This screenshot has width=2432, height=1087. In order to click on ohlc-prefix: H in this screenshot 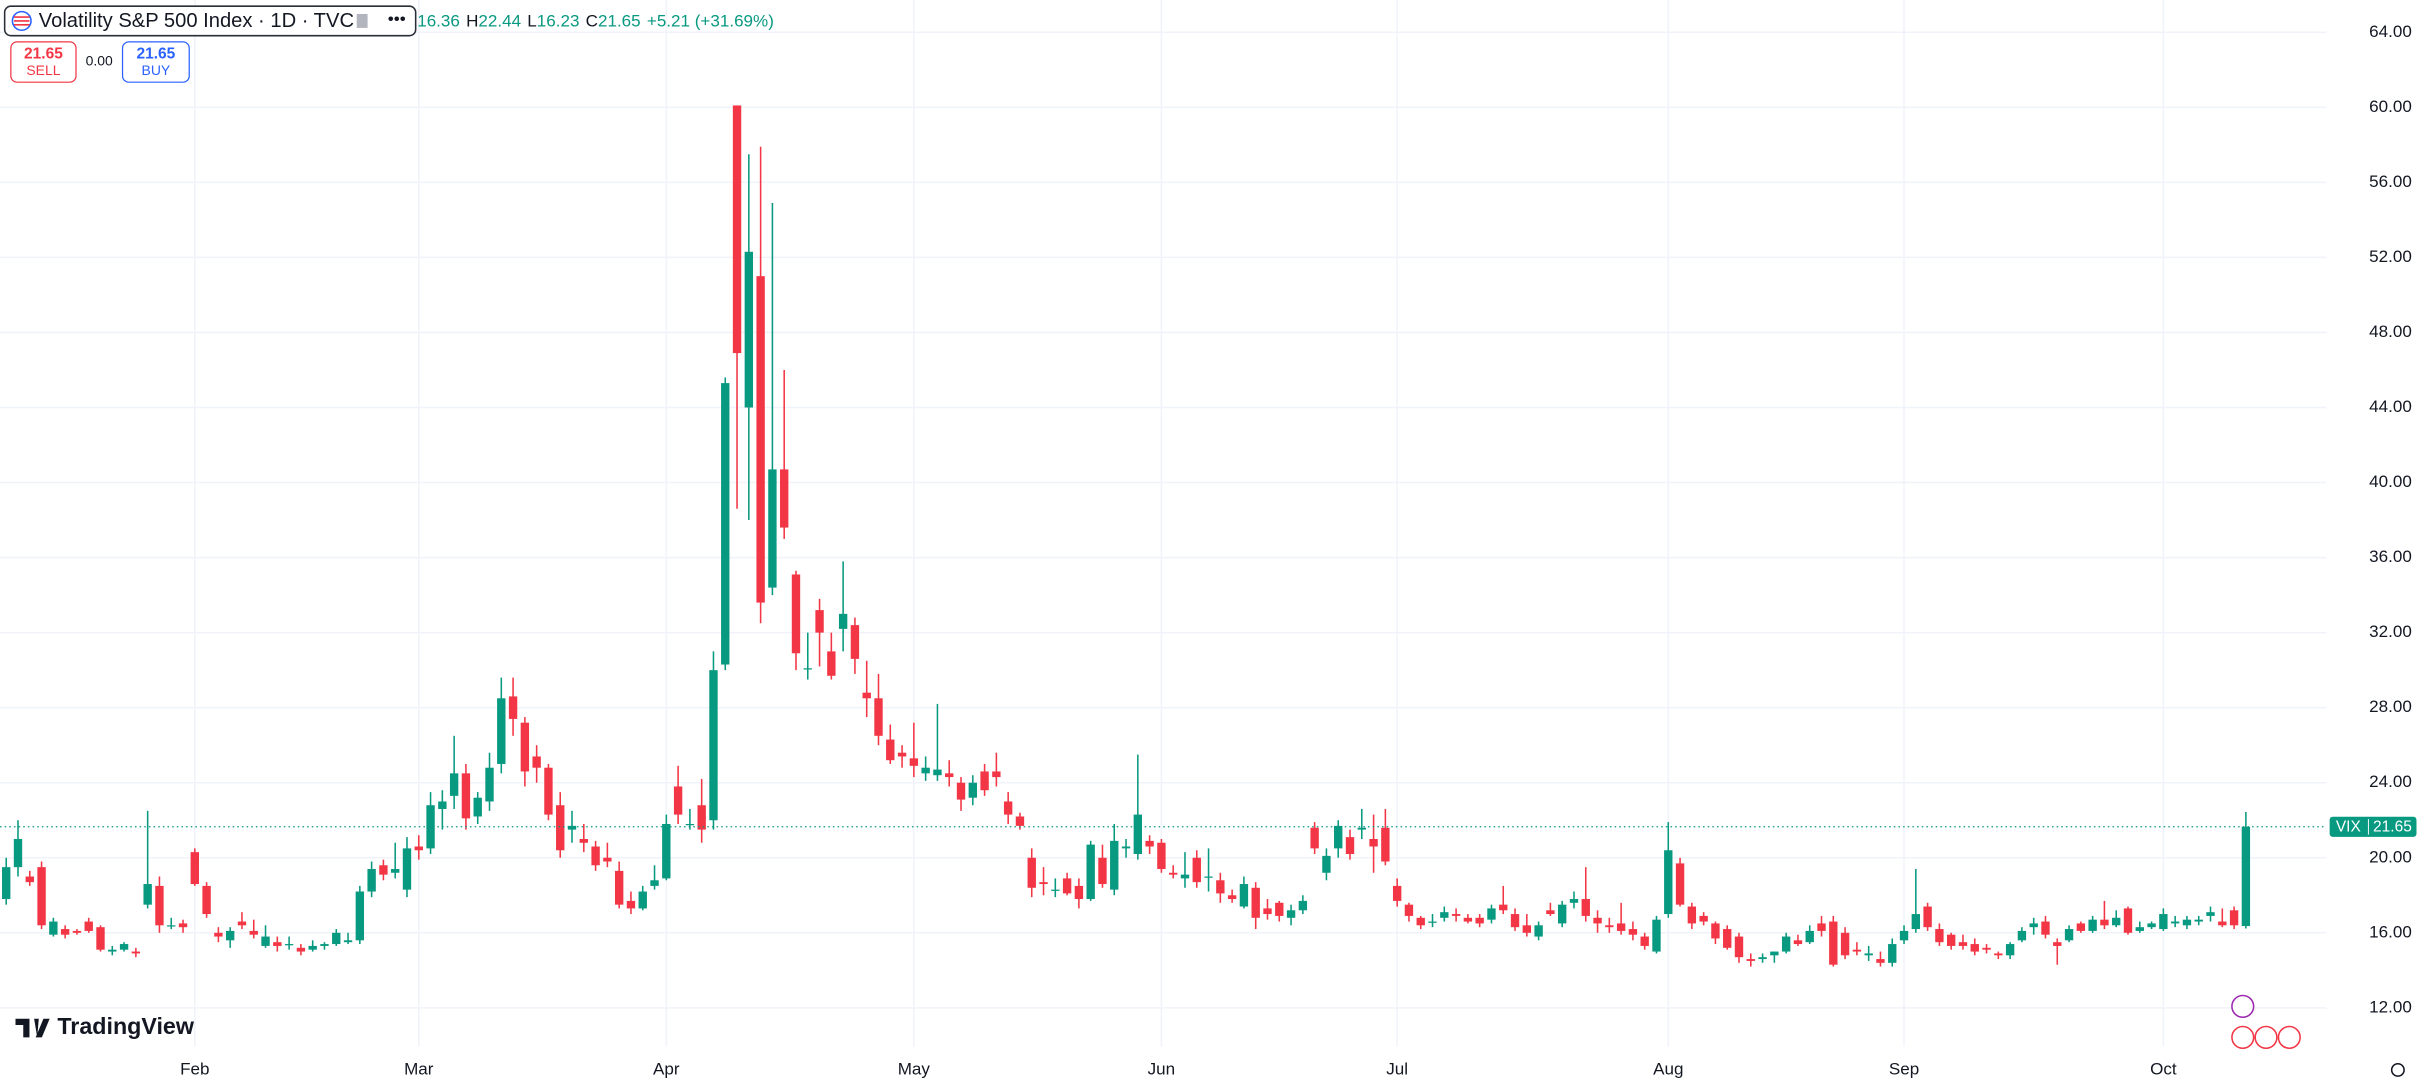, I will do `click(472, 20)`.